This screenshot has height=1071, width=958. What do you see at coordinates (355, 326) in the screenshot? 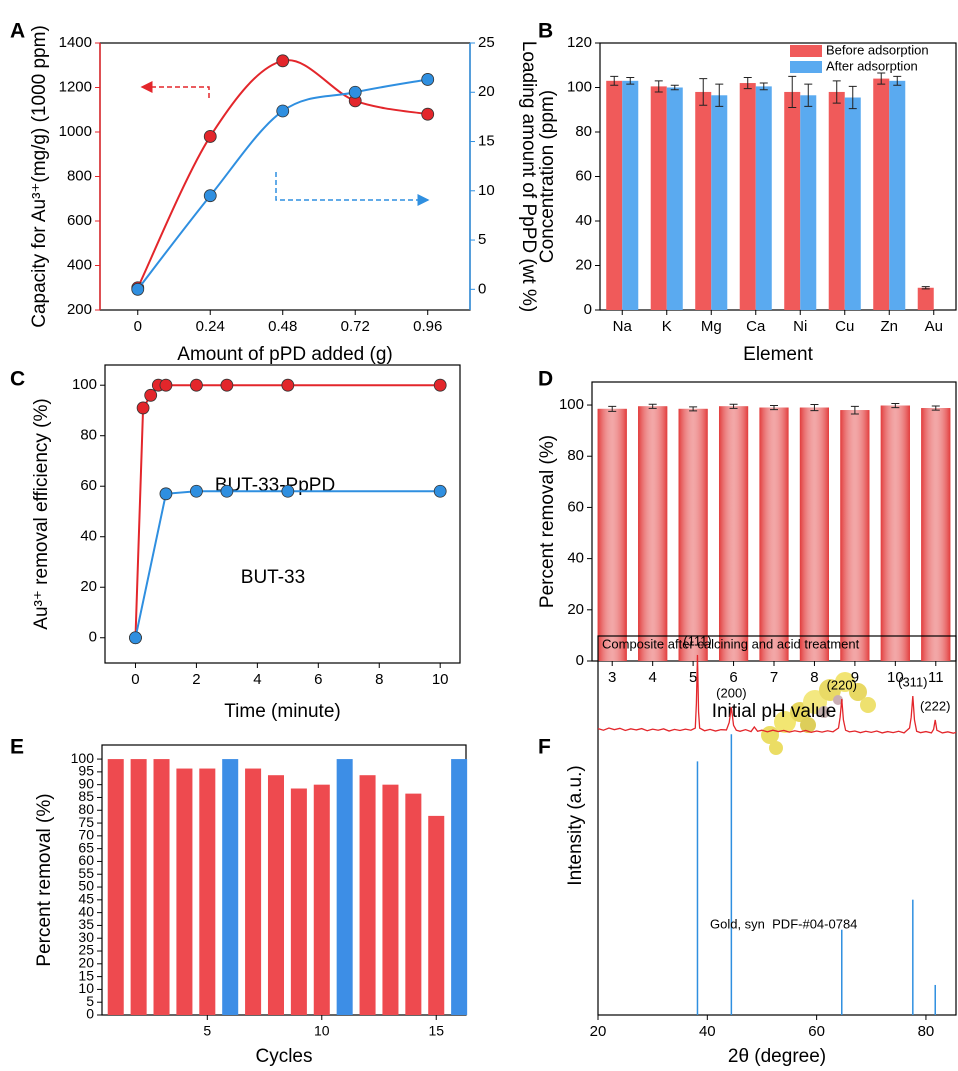
I see `x-tick-label: 0.72` at bounding box center [355, 326].